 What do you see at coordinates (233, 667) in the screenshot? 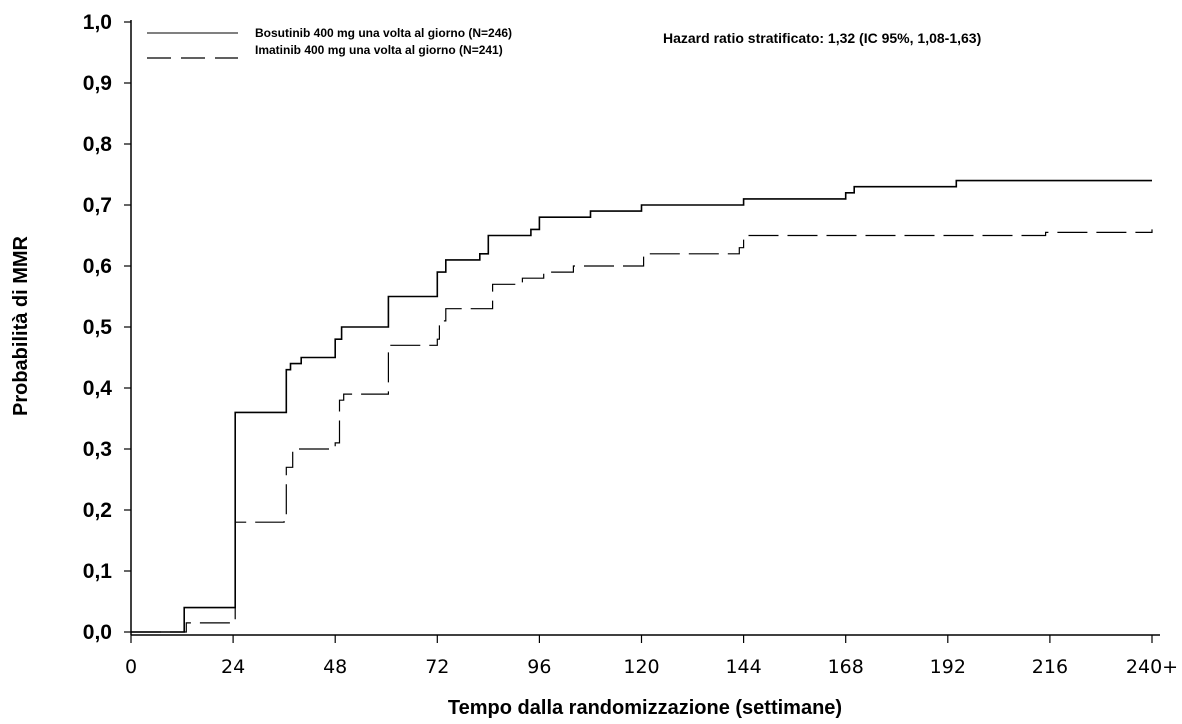
I see `x-tick-label: 24` at bounding box center [233, 667].